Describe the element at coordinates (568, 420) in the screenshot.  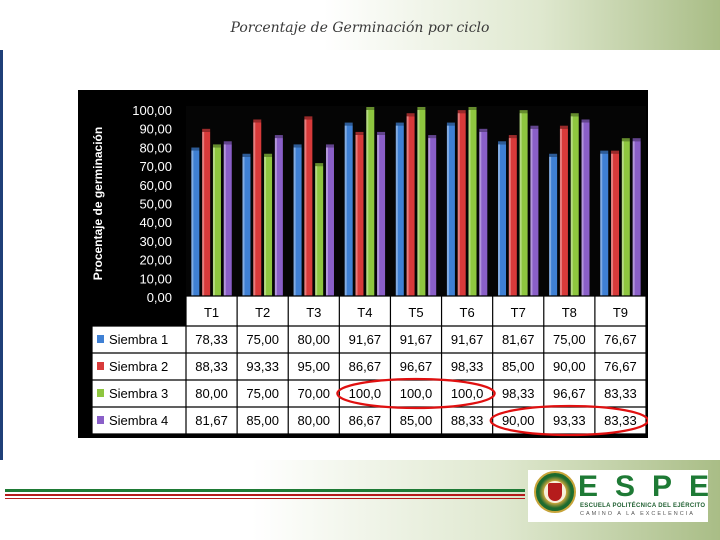
I see `highlight-ellipse` at that location.